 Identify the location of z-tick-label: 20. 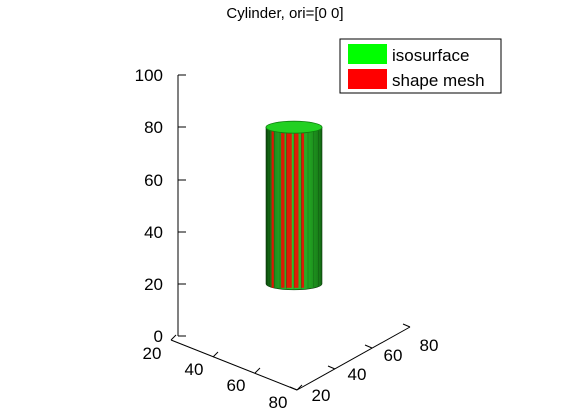
(153, 284).